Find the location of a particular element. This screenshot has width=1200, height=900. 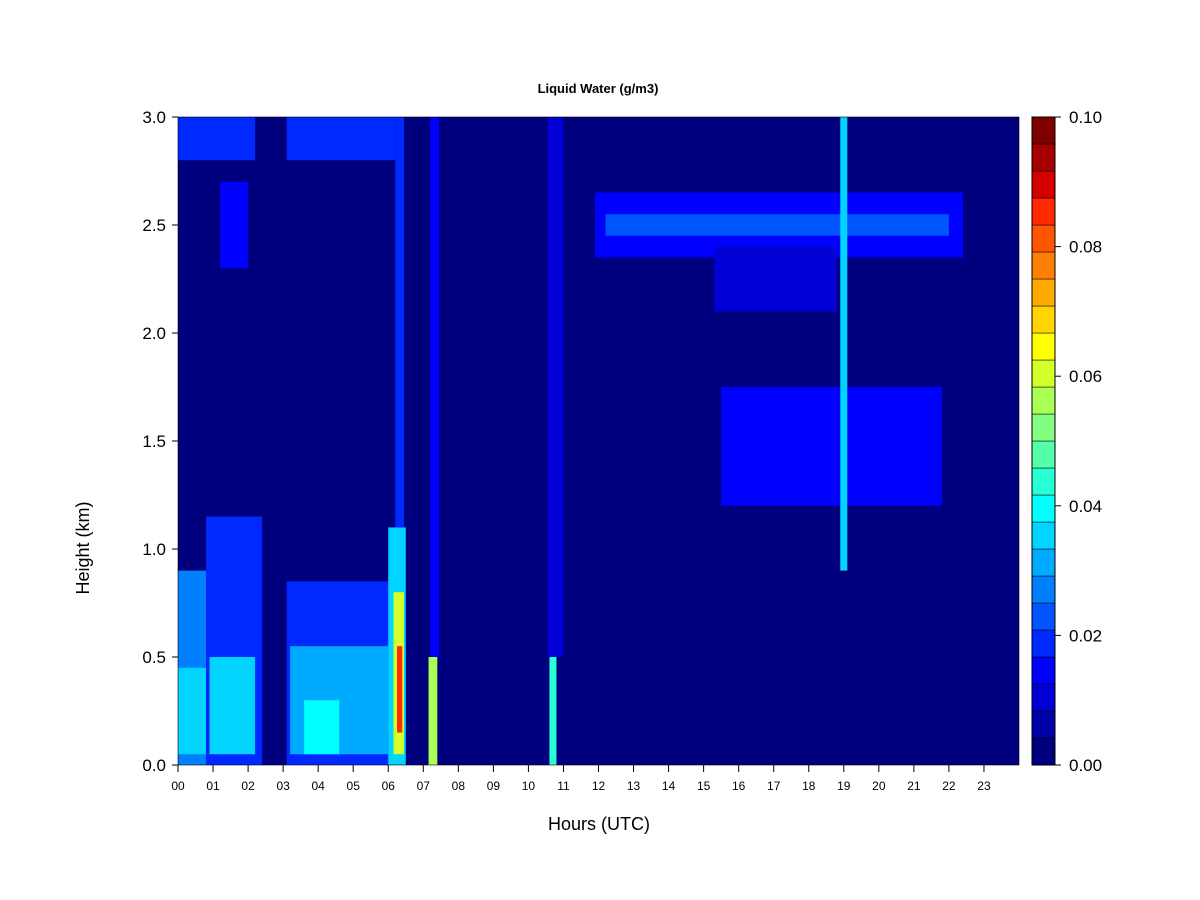

colorbar-tick-label: 0.08 is located at coordinates (1085, 247).